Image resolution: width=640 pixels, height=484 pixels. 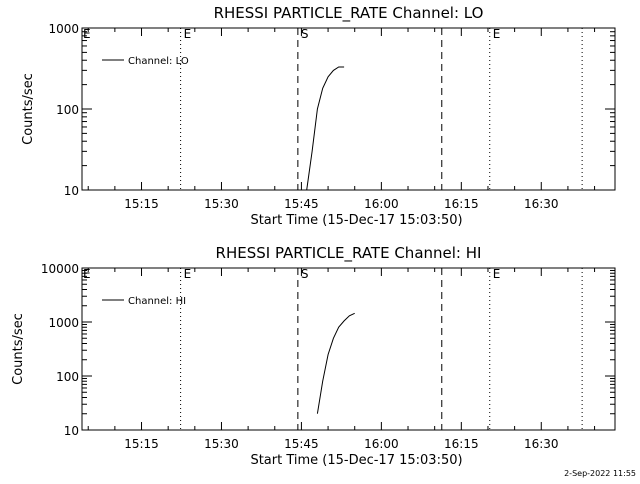 I want to click on series-line-channel-lo, so click(x=325, y=128).